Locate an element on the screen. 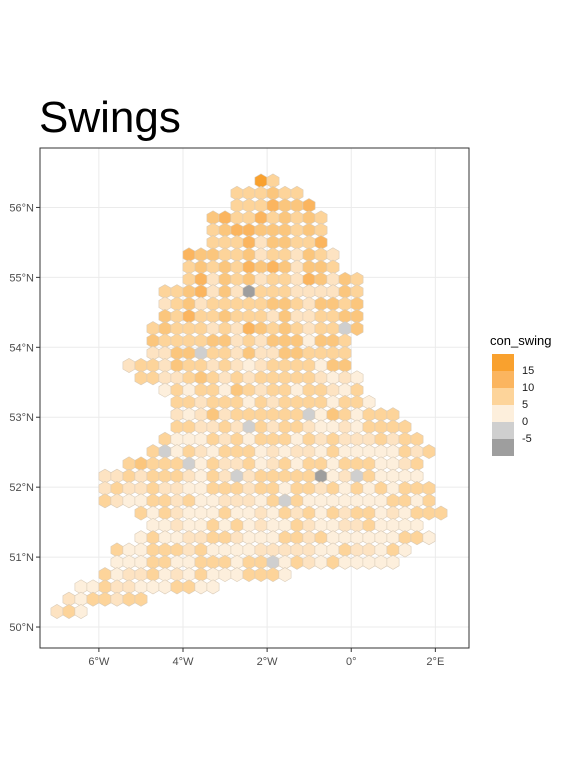 The height and width of the screenshot is (768, 576). legend-label: 10 is located at coordinates (528, 388).